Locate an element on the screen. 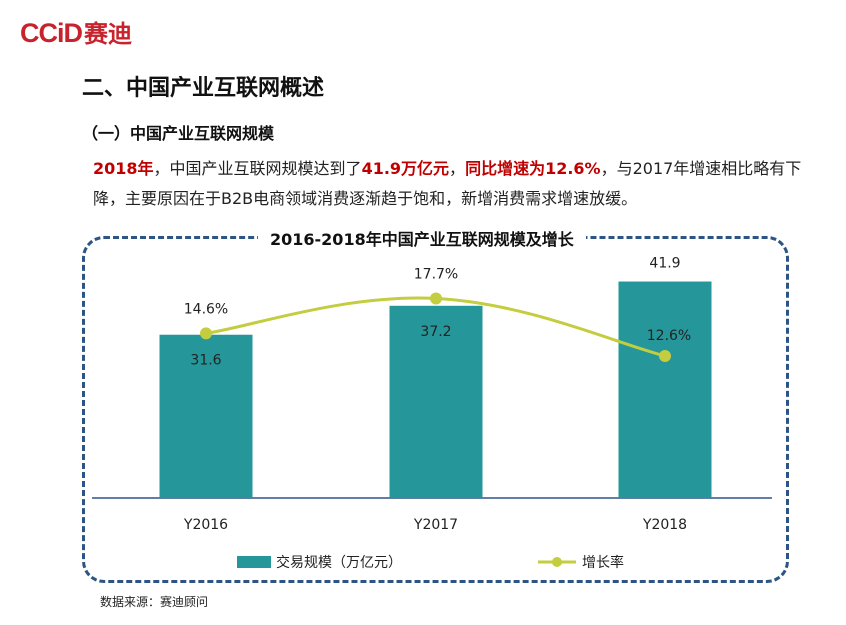 The image size is (846, 625). para-year: 2018年 is located at coordinates (123, 168).